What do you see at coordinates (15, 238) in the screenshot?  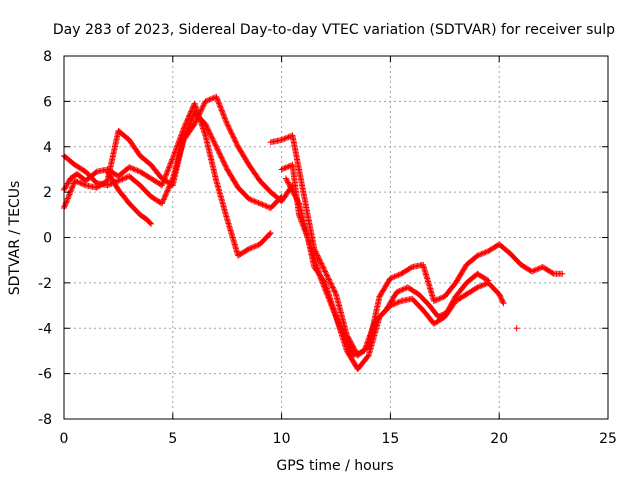 I see `y-axis-label: SDTVAR / TECUs` at bounding box center [15, 238].